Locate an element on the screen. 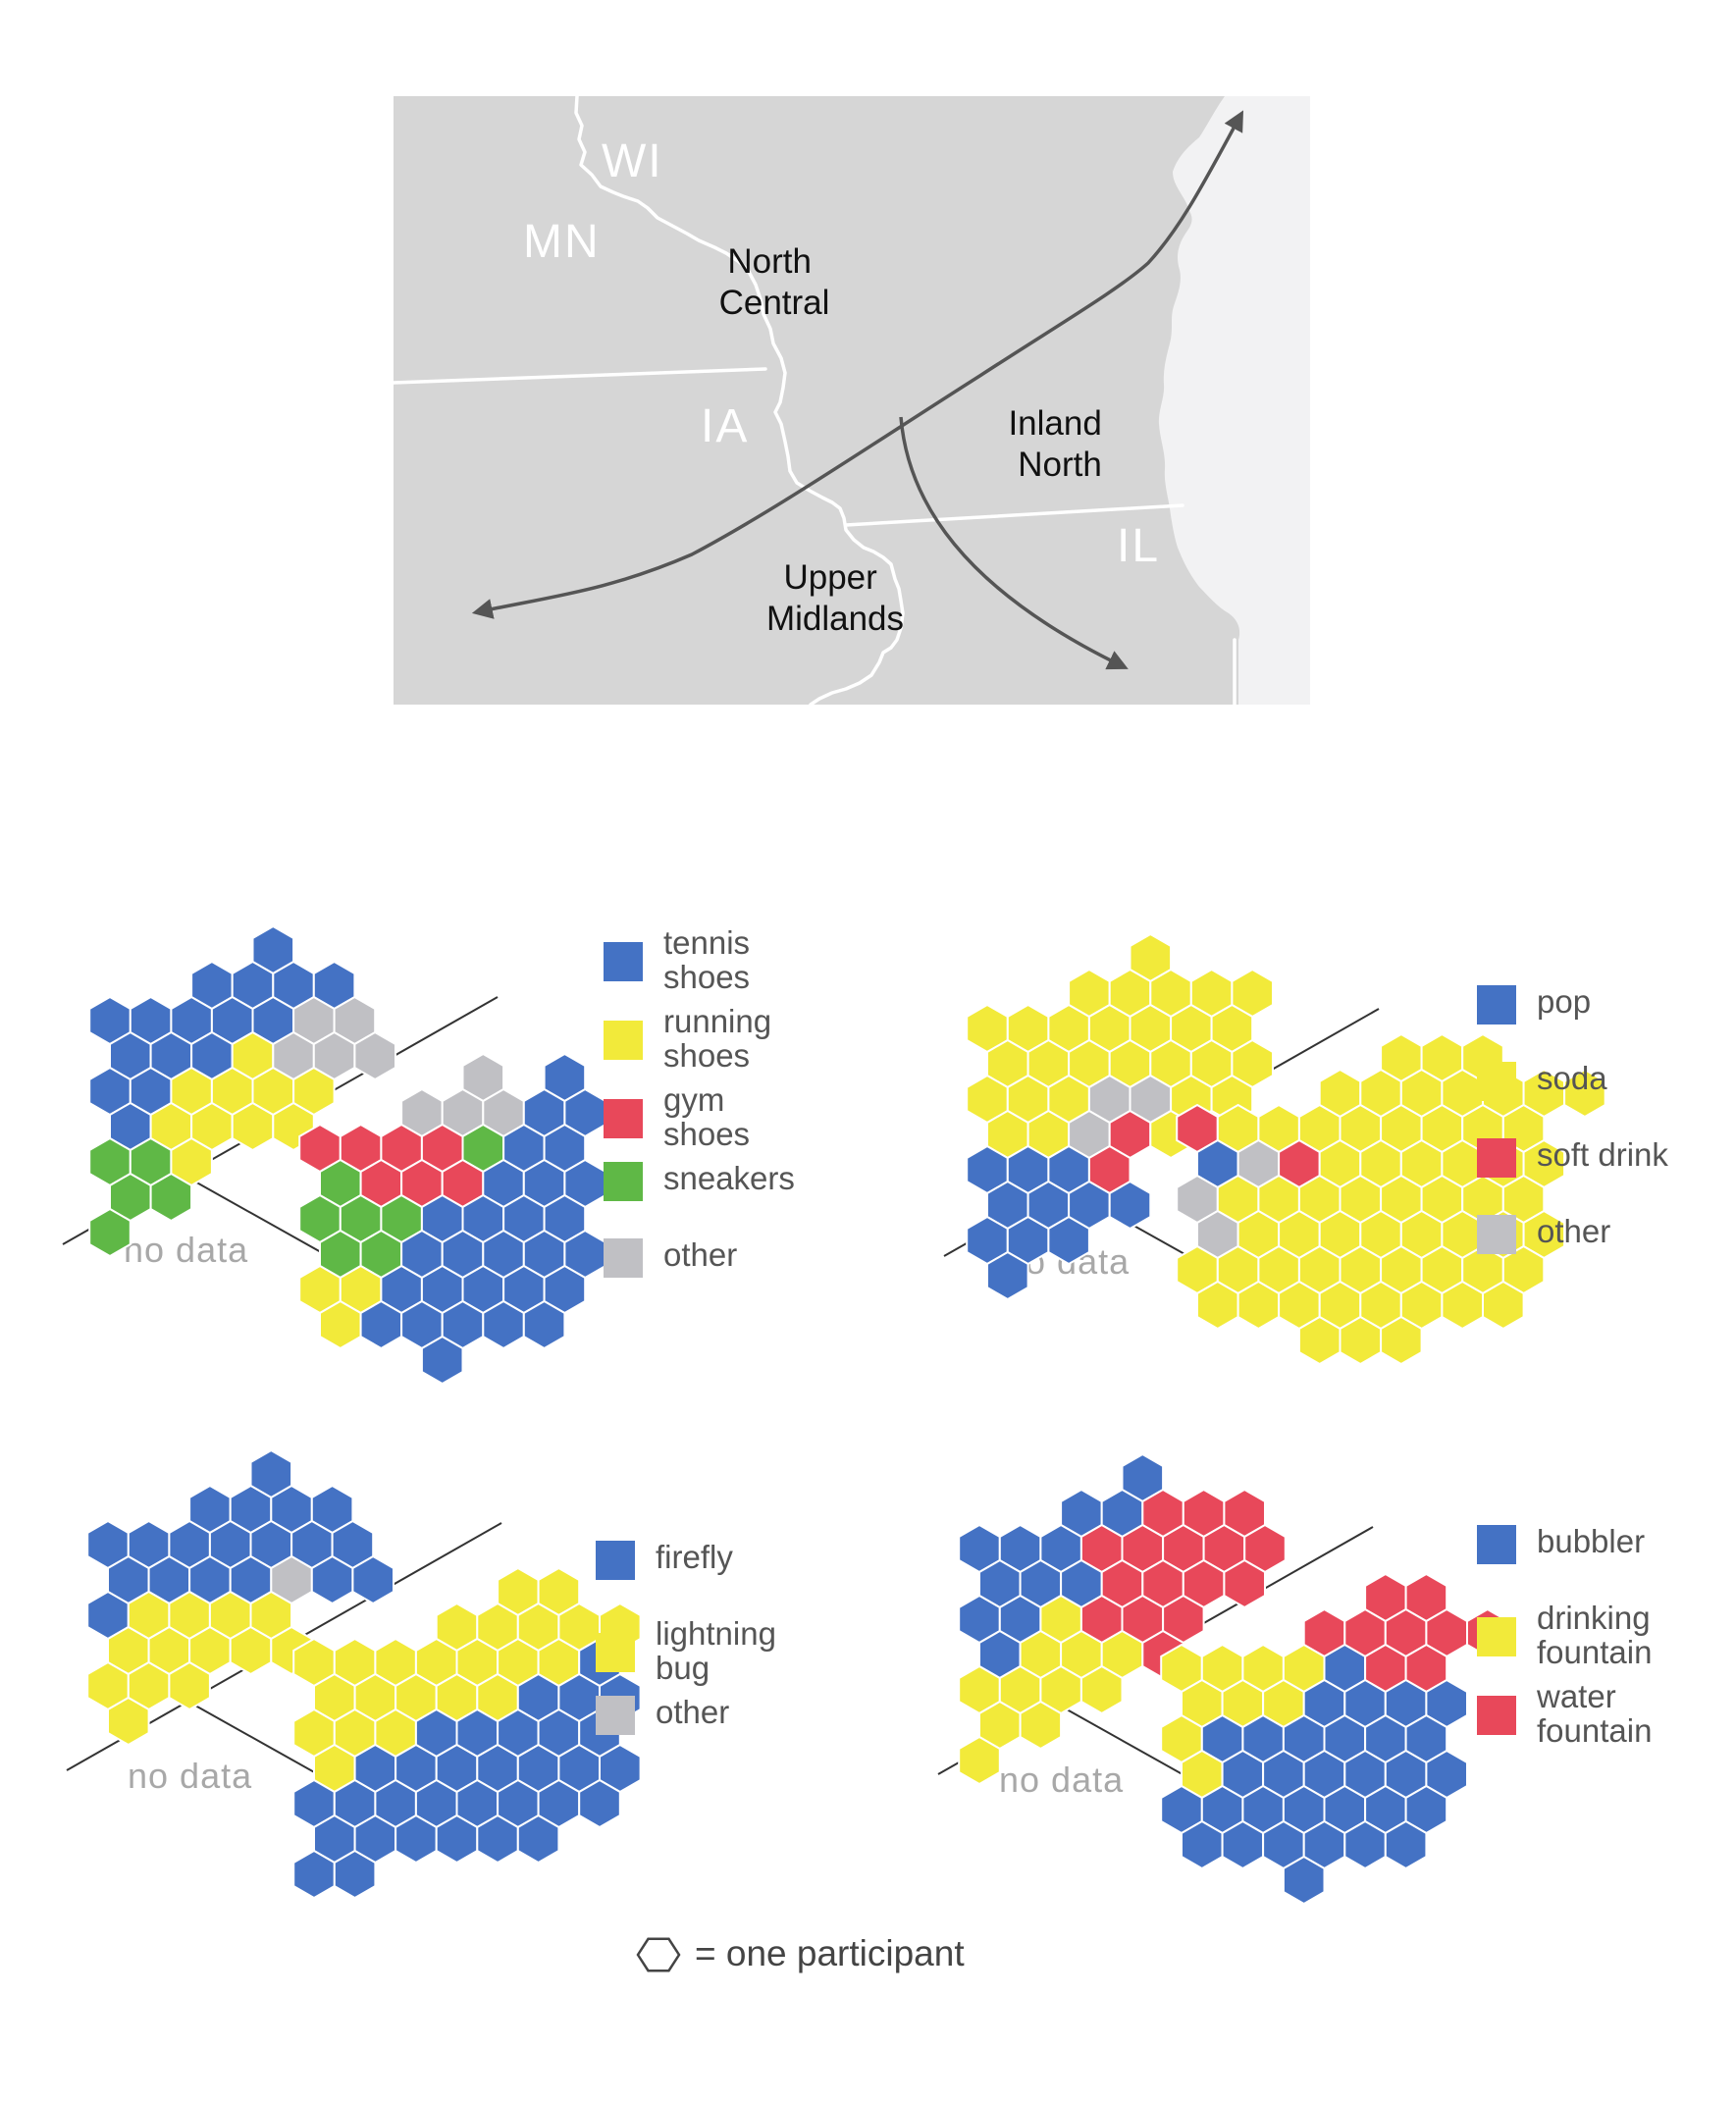 The height and width of the screenshot is (2102, 1736). legend-label-line: sneakers is located at coordinates (729, 1178).